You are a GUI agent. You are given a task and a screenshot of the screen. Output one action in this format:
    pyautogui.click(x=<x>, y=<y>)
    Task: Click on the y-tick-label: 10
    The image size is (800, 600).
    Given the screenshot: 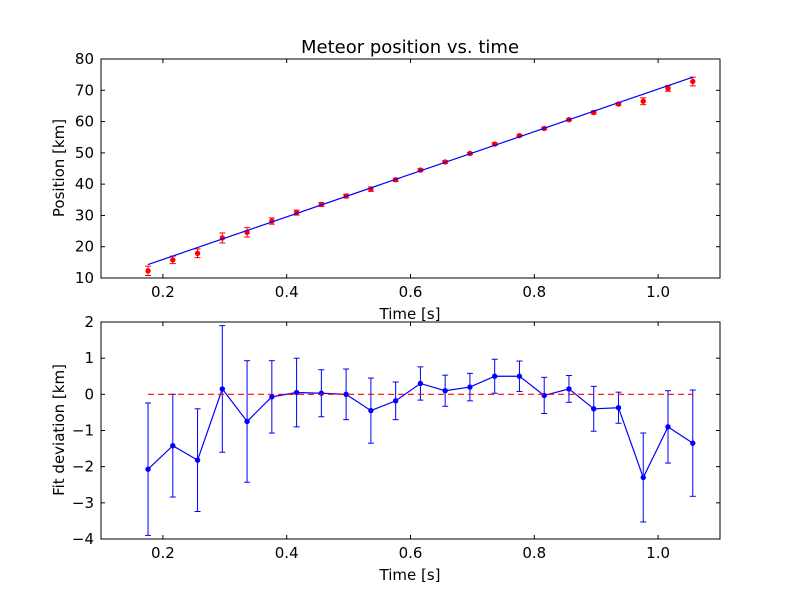 What is the action you would take?
    pyautogui.click(x=84, y=278)
    